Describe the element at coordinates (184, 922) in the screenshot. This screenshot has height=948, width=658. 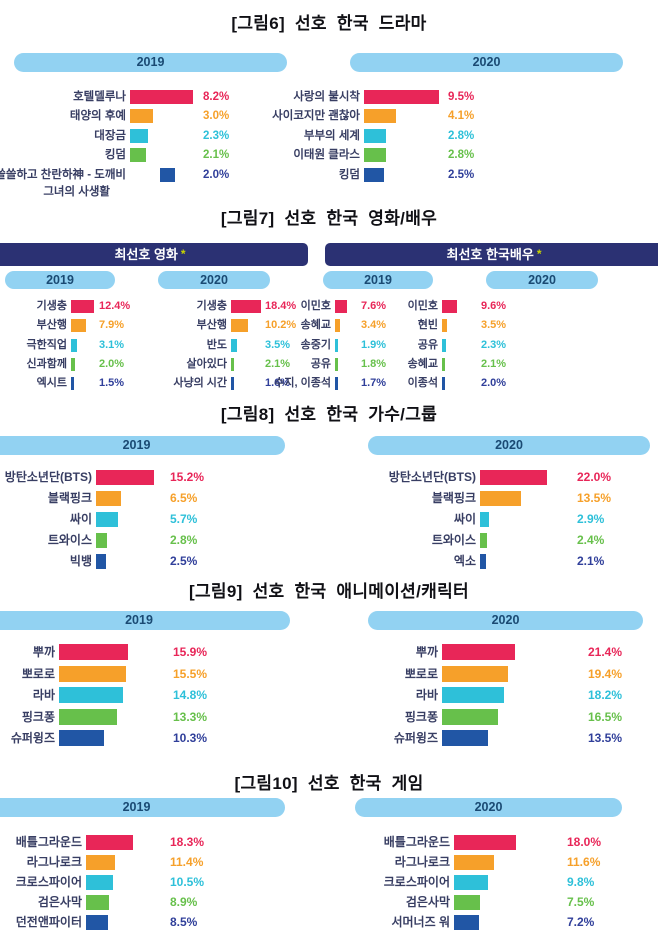
I see `value-label: 8.5%` at that location.